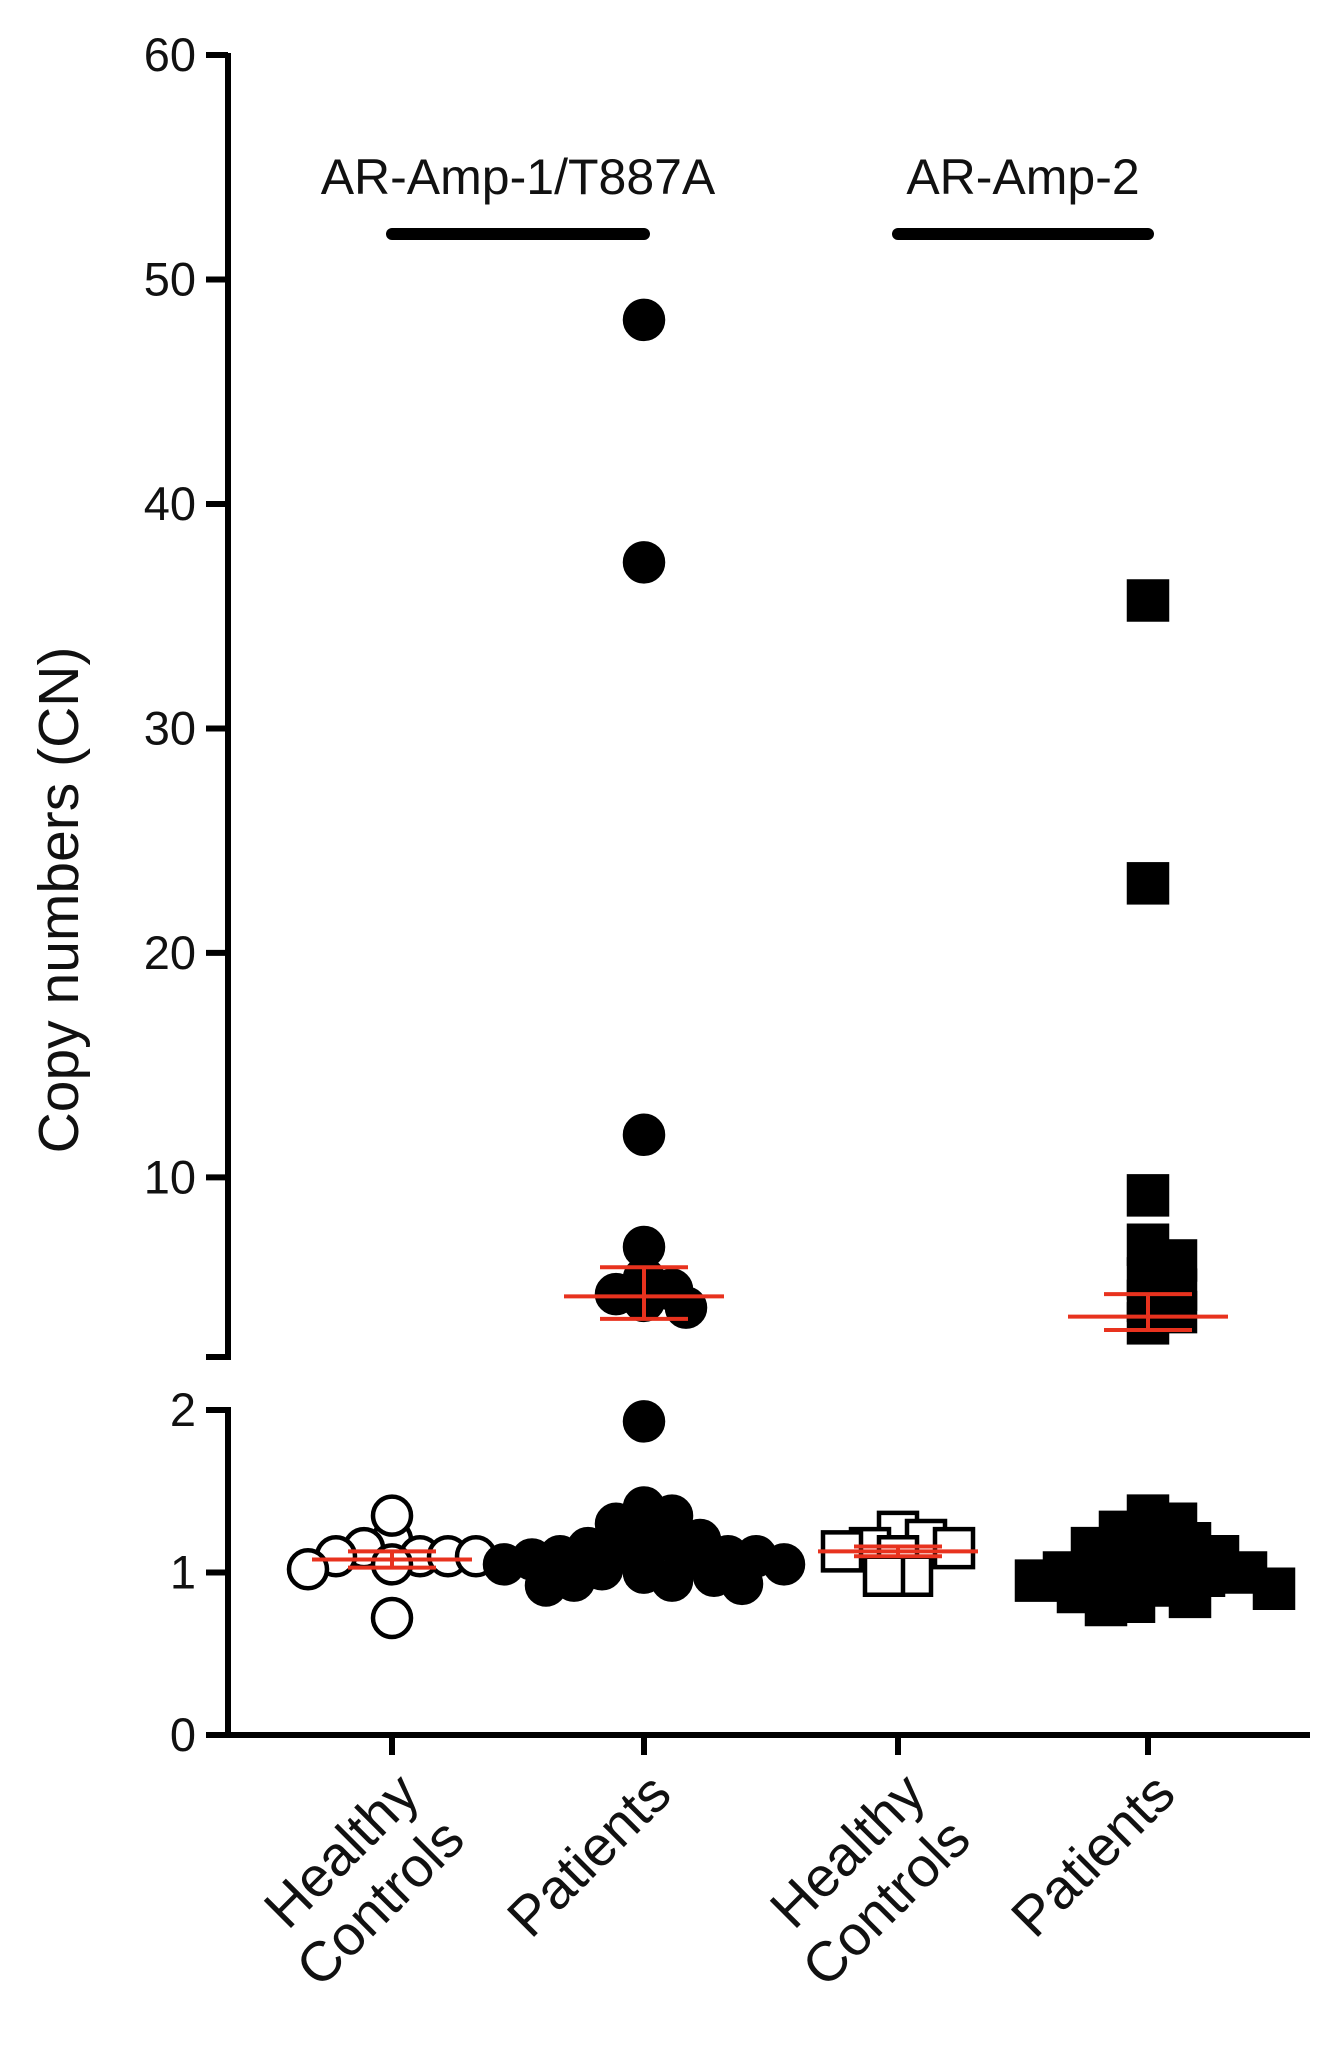 The height and width of the screenshot is (2058, 1337). What do you see at coordinates (170, 503) in the screenshot?
I see `y-tick-label: 40` at bounding box center [170, 503].